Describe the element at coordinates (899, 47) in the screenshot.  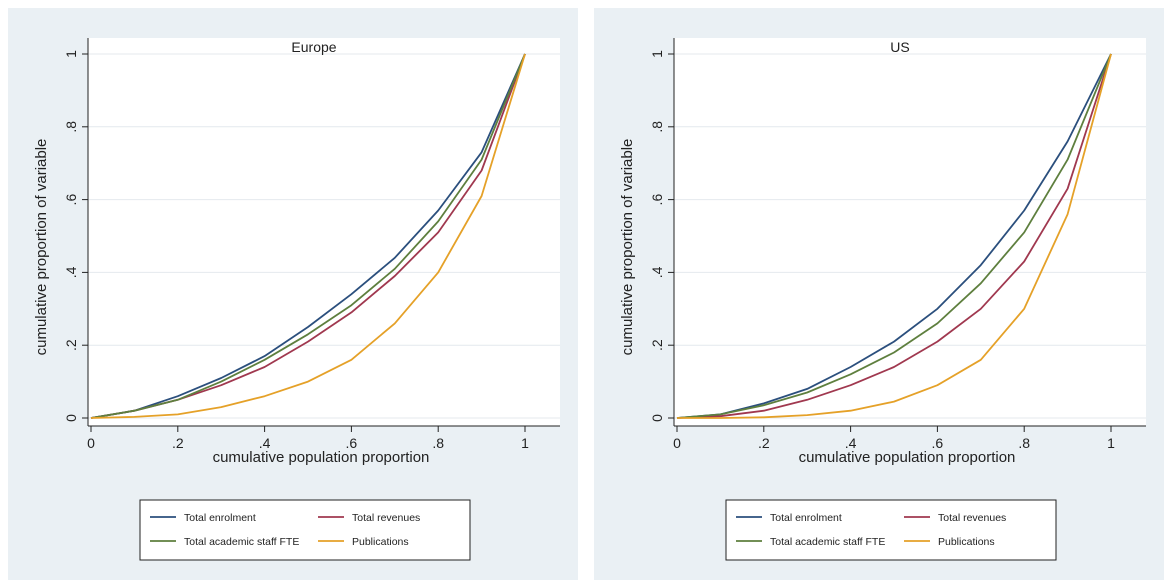
I see `chart-title: US` at that location.